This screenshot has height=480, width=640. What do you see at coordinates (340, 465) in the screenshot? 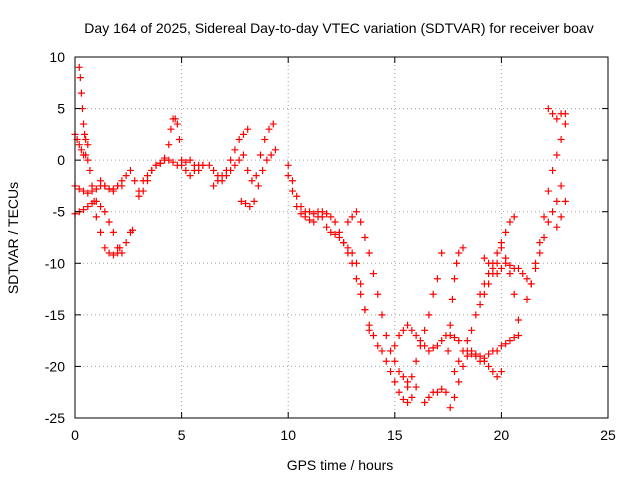
I see `x-axis-title: GPS time / hours` at bounding box center [340, 465].